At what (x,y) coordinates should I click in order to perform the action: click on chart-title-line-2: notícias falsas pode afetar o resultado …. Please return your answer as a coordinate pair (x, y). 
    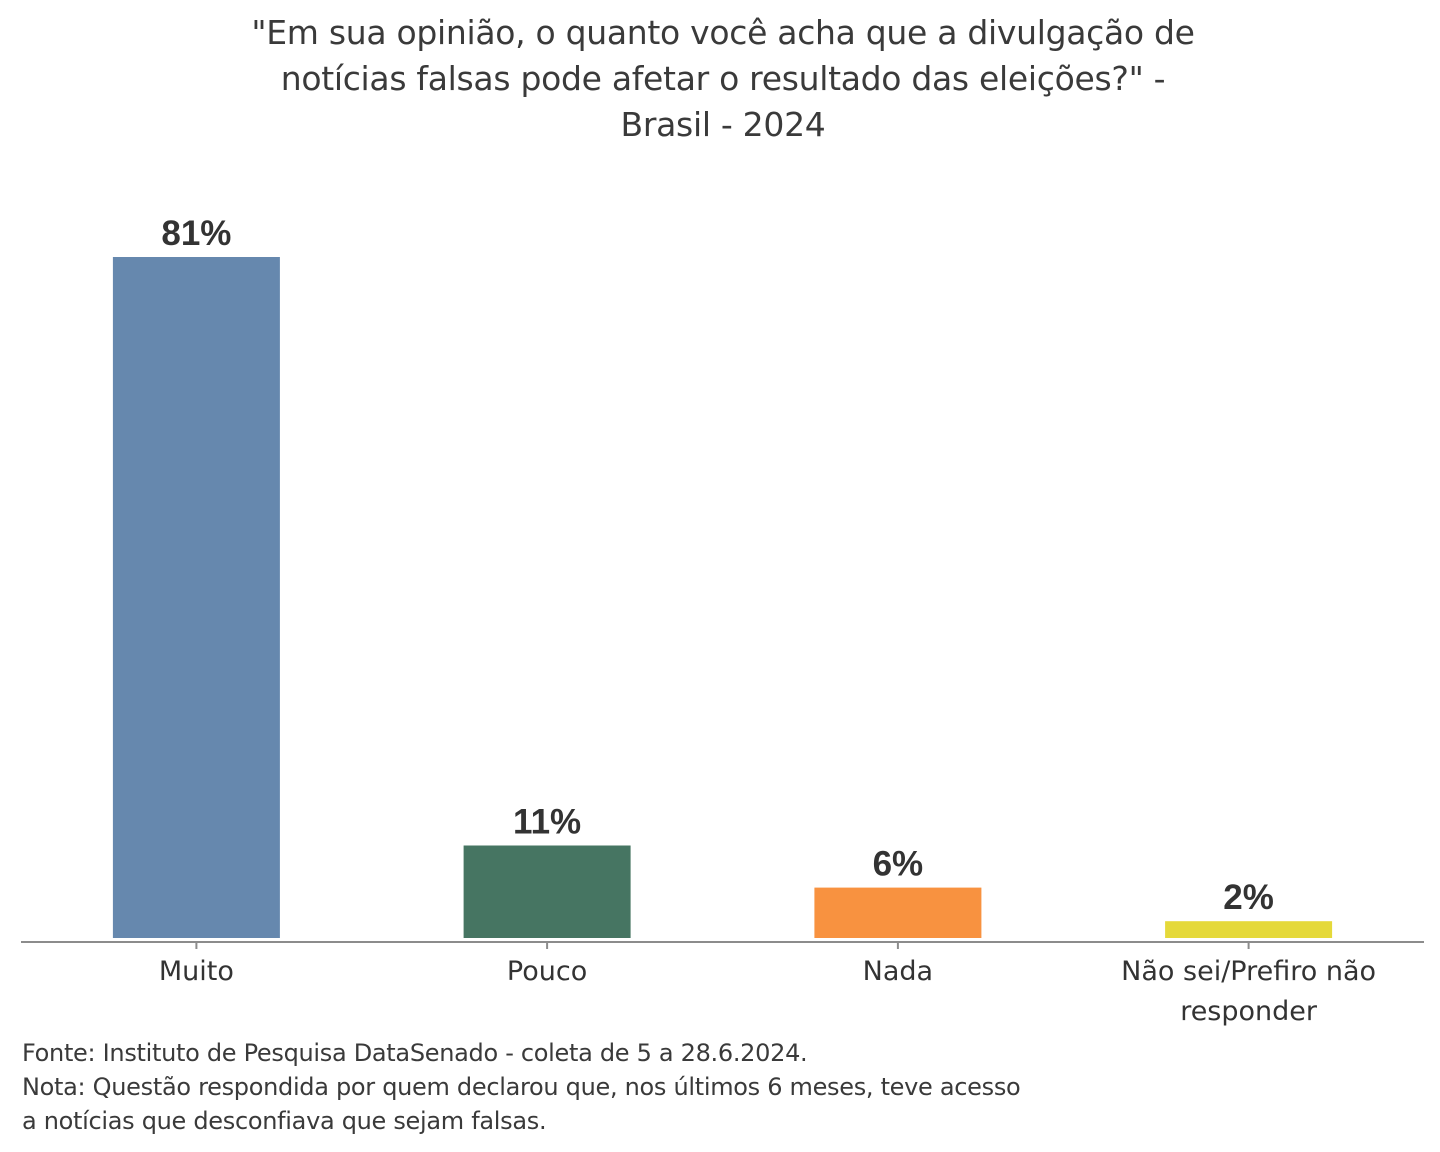
    Looking at the image, I should click on (723, 78).